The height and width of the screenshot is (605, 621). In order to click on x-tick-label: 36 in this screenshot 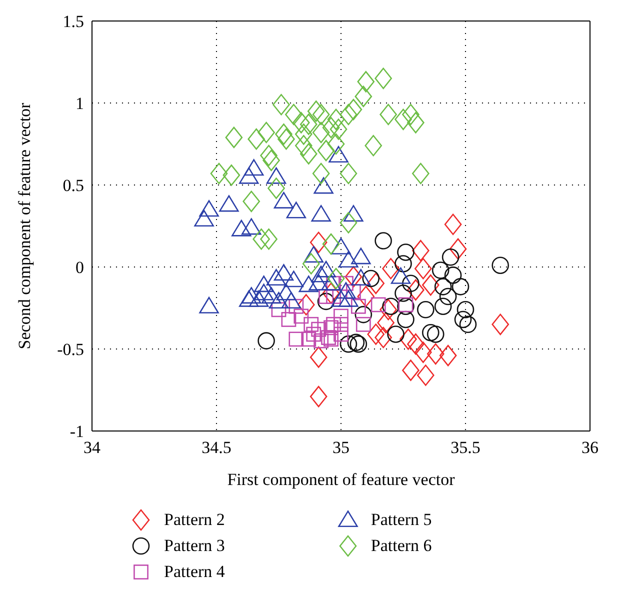, I will do `click(590, 448)`.